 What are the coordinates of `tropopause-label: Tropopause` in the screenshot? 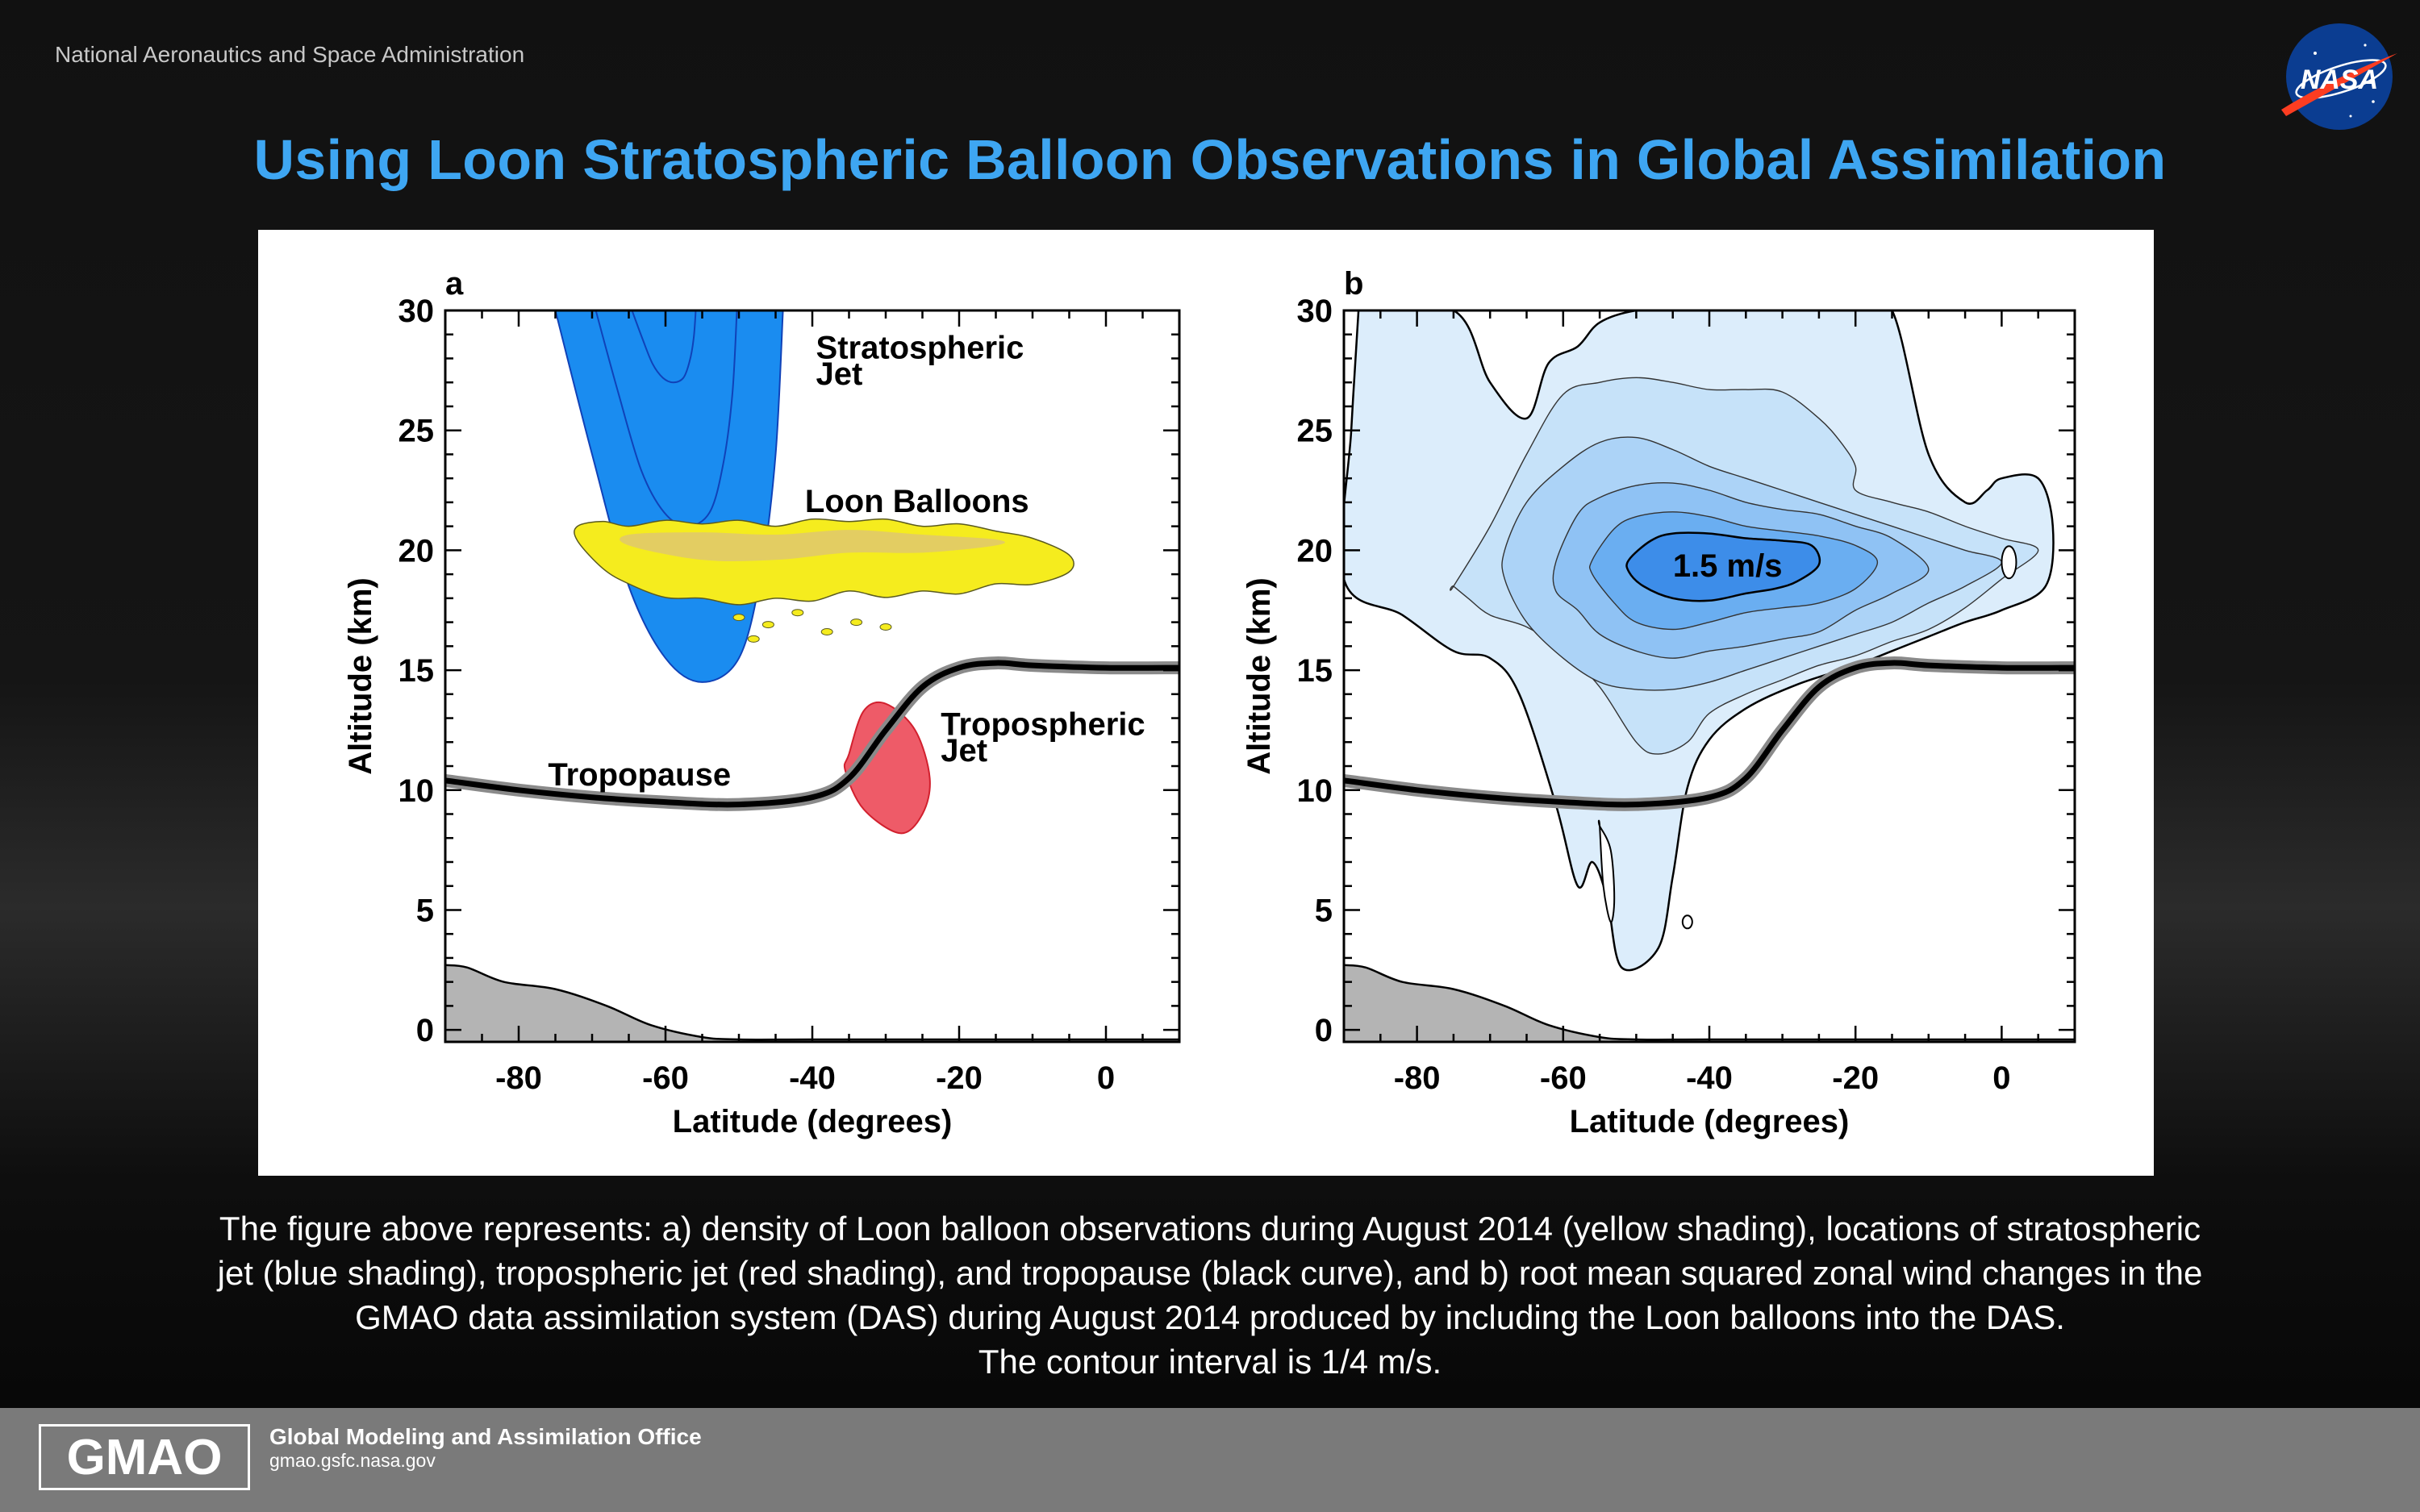 It's located at (639, 775).